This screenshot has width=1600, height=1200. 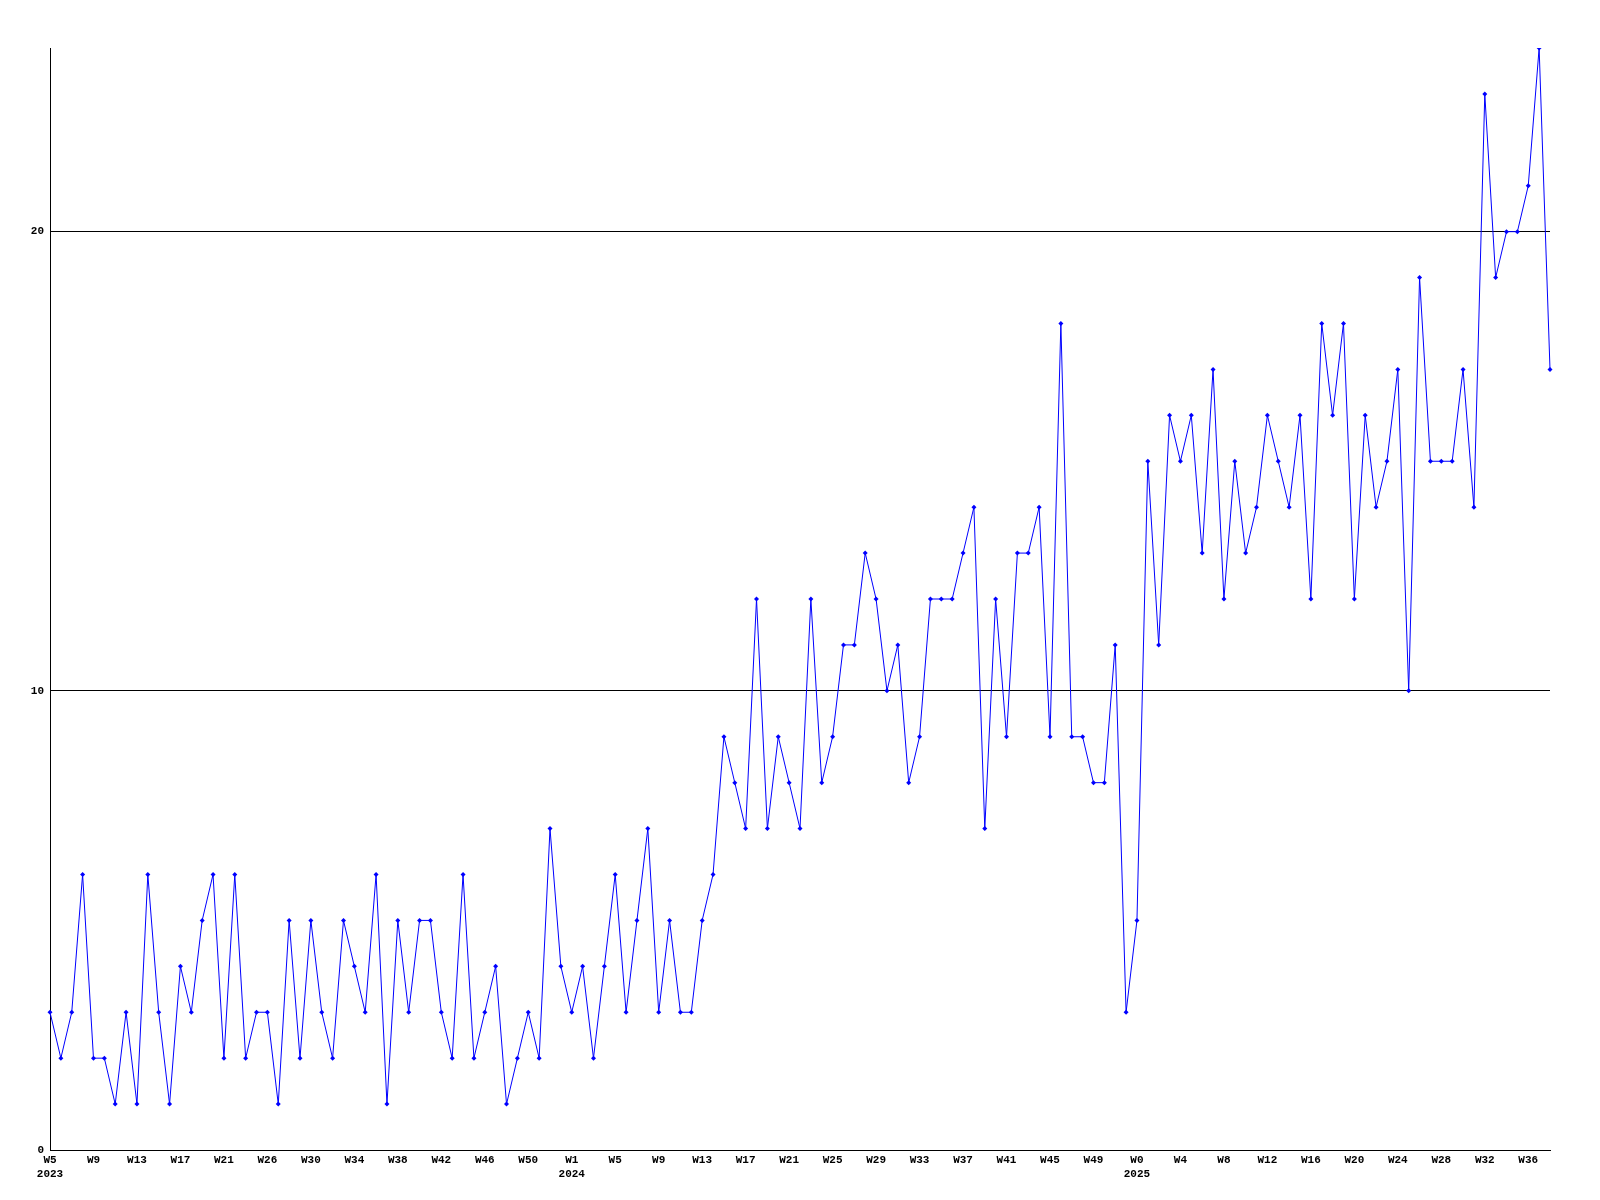 I want to click on x-tick-label: W37, so click(x=963, y=1160).